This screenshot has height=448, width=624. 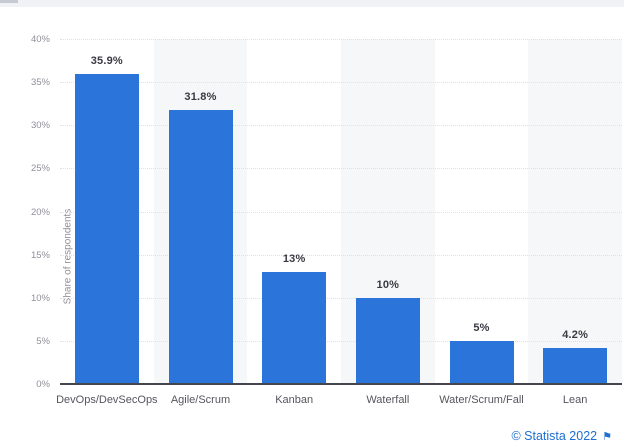 I want to click on value-label-kanban: 13%, so click(x=294, y=258).